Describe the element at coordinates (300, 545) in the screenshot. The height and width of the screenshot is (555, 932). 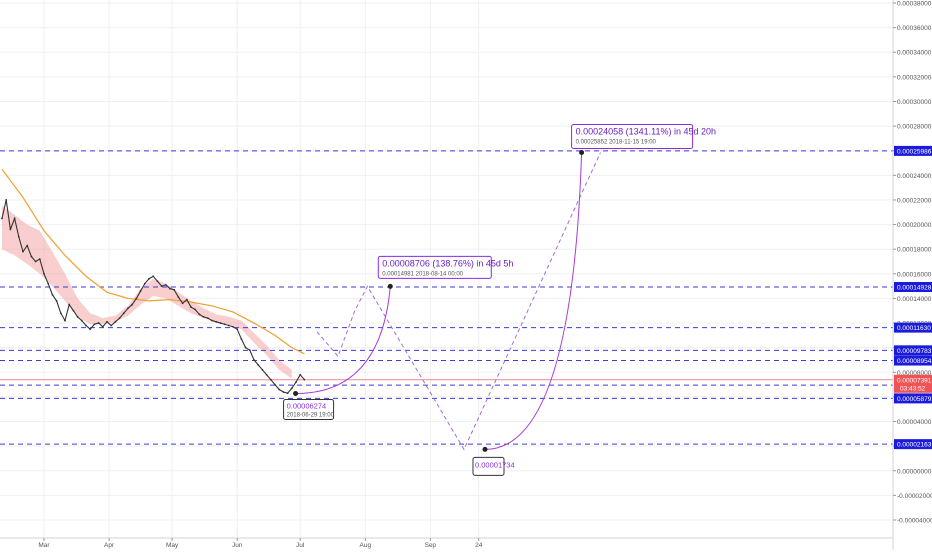
I see `time-tick-label: Jul` at that location.